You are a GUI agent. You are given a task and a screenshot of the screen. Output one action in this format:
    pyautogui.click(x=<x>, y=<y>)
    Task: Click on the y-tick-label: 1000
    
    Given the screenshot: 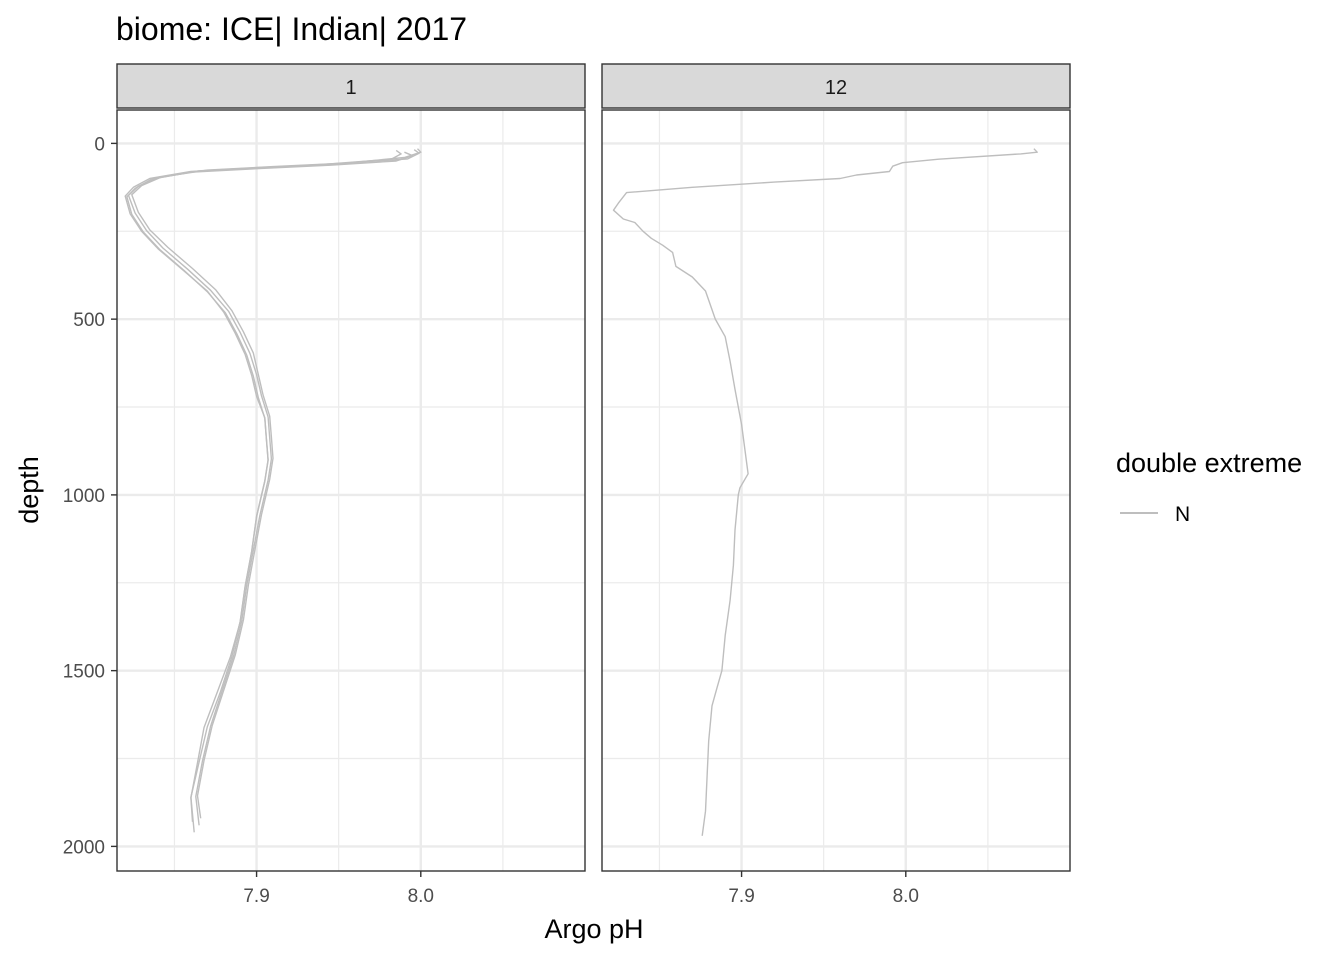 What is the action you would take?
    pyautogui.click(x=84, y=496)
    